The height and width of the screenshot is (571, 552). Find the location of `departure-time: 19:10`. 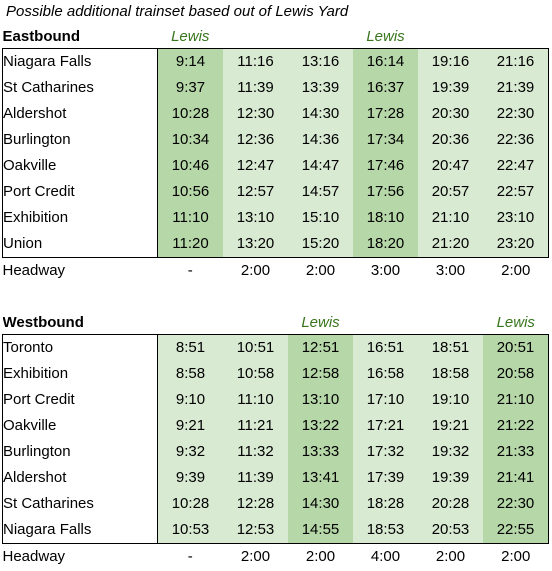

departure-time: 19:10 is located at coordinates (450, 400).